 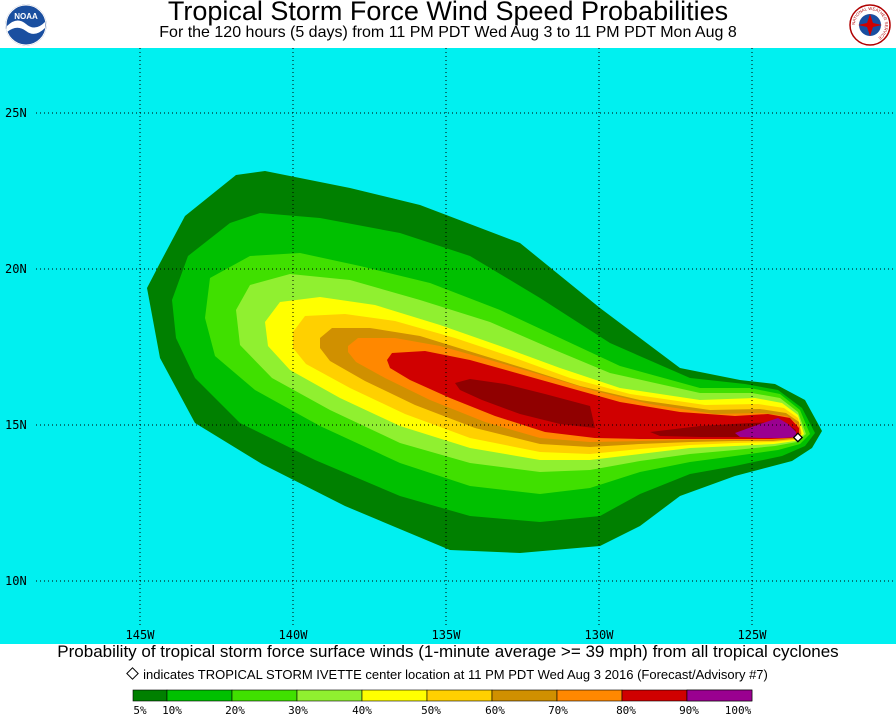 I want to click on latitude-label: 15N, so click(x=16, y=425).